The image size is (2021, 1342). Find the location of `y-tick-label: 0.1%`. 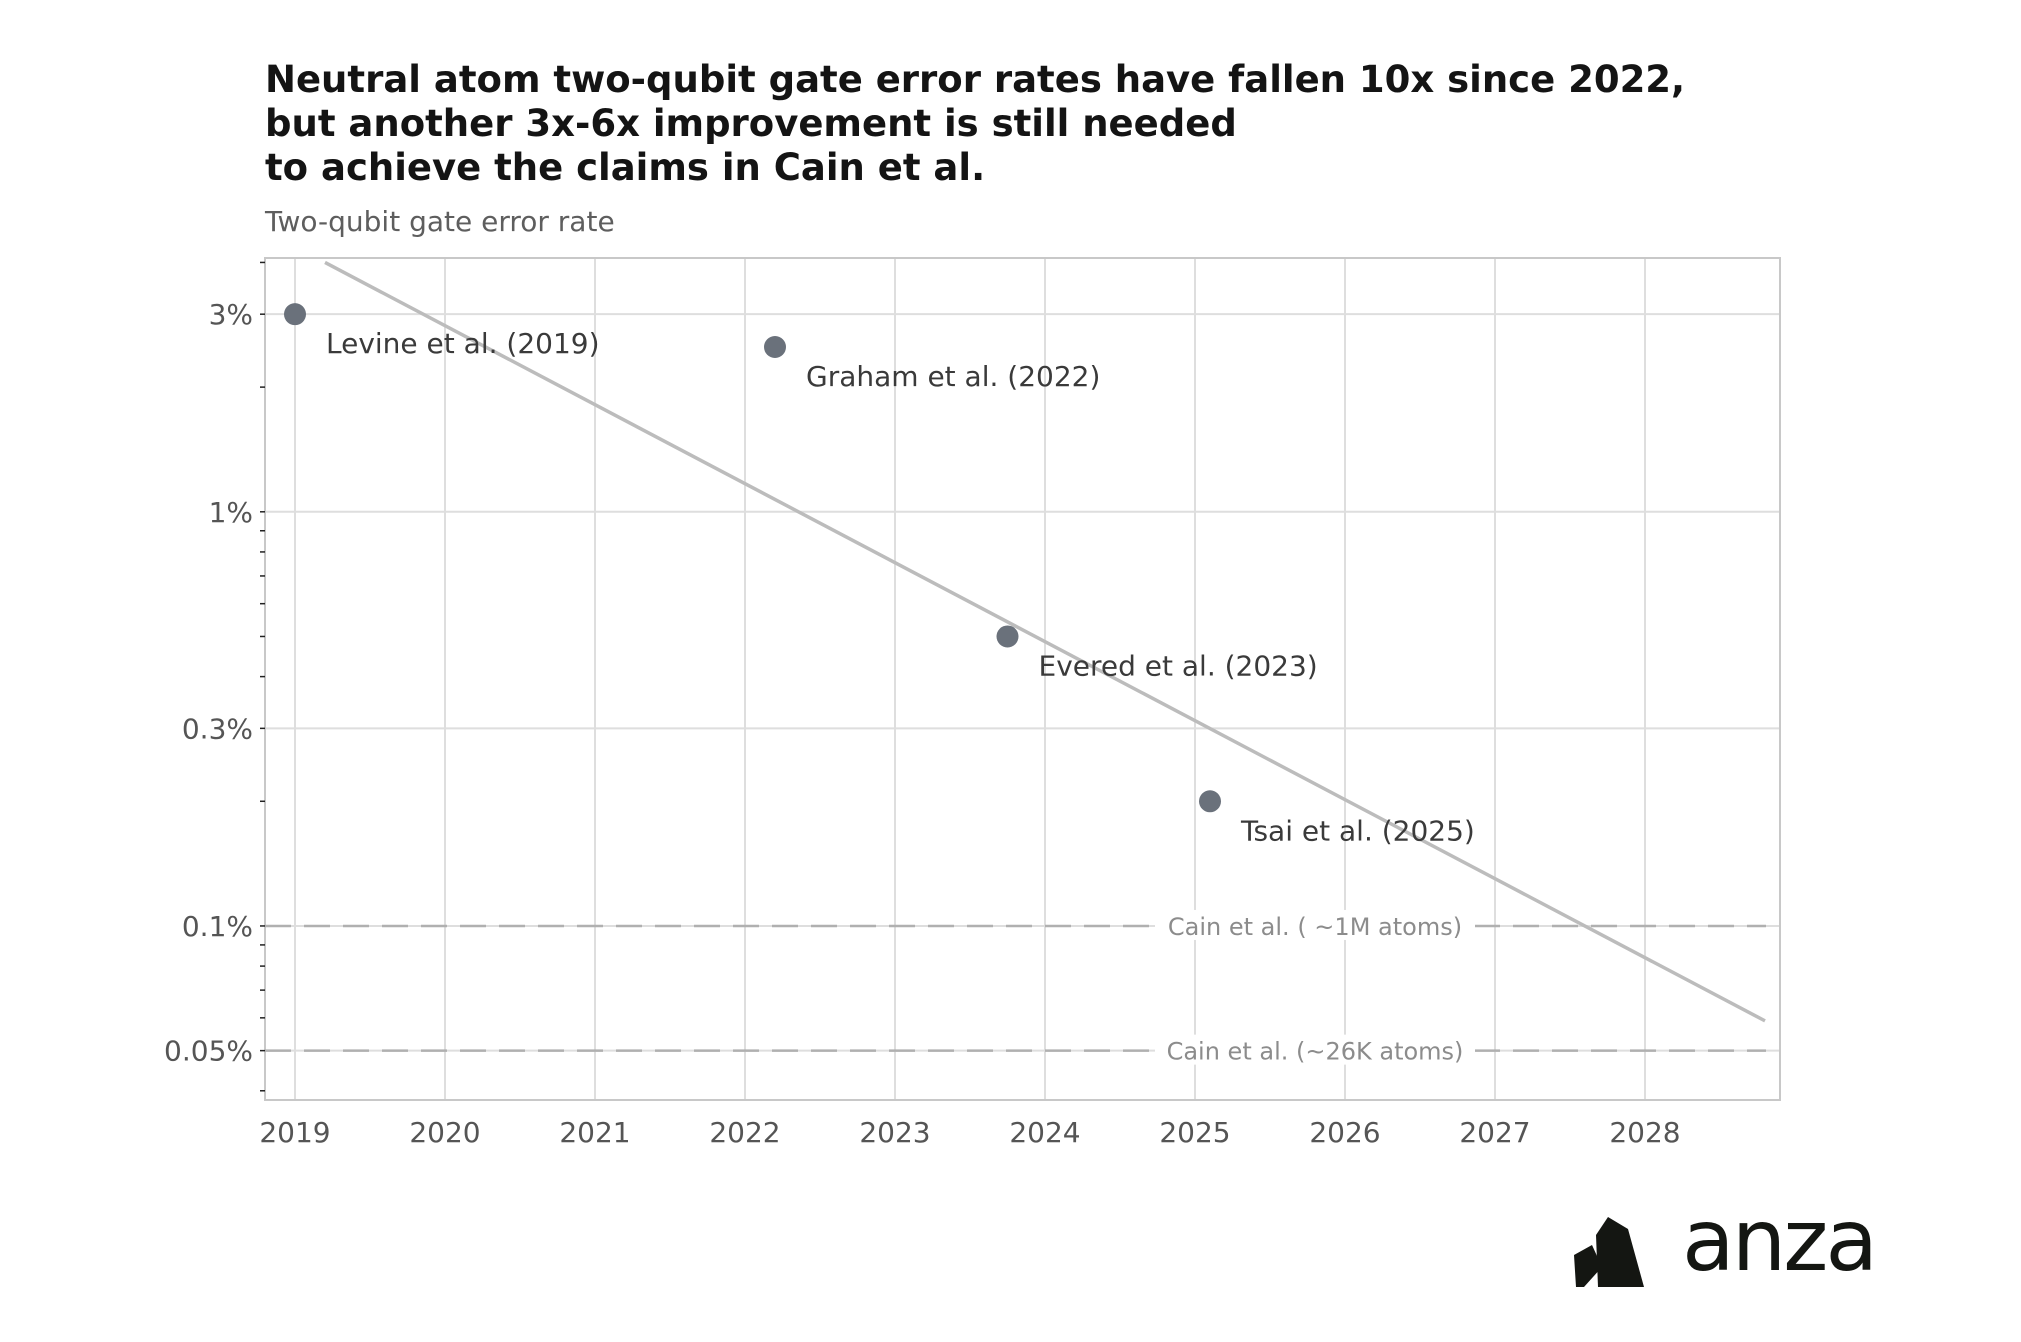

y-tick-label: 0.1% is located at coordinates (217, 926).